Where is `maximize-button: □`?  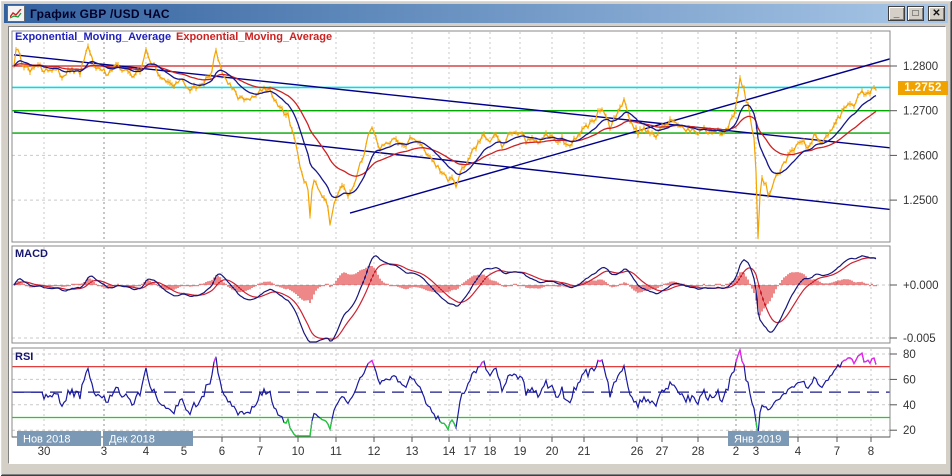 maximize-button: □ is located at coordinates (915, 13).